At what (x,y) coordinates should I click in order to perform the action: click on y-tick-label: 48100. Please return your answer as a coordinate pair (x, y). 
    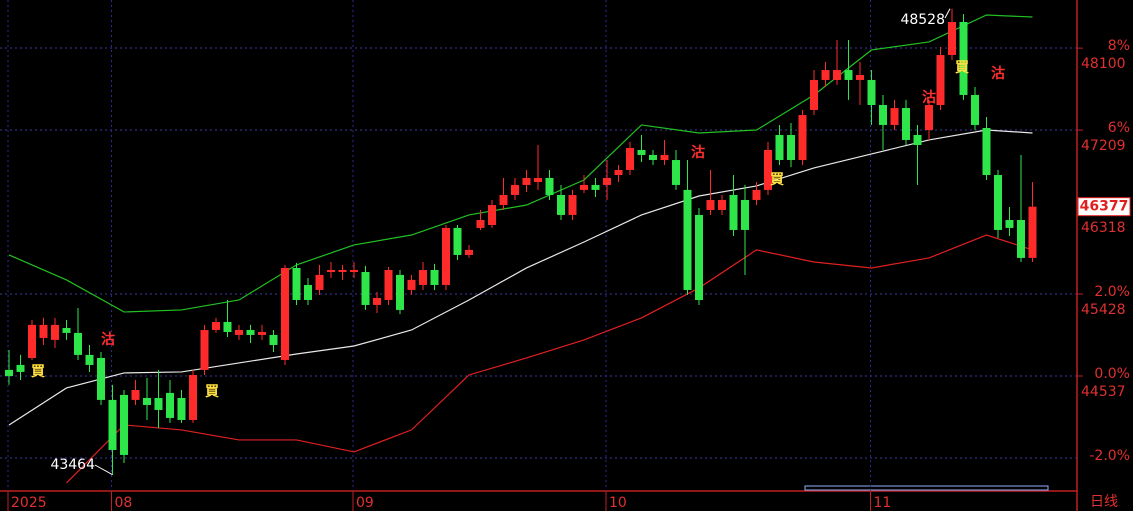
    Looking at the image, I should click on (1103, 64).